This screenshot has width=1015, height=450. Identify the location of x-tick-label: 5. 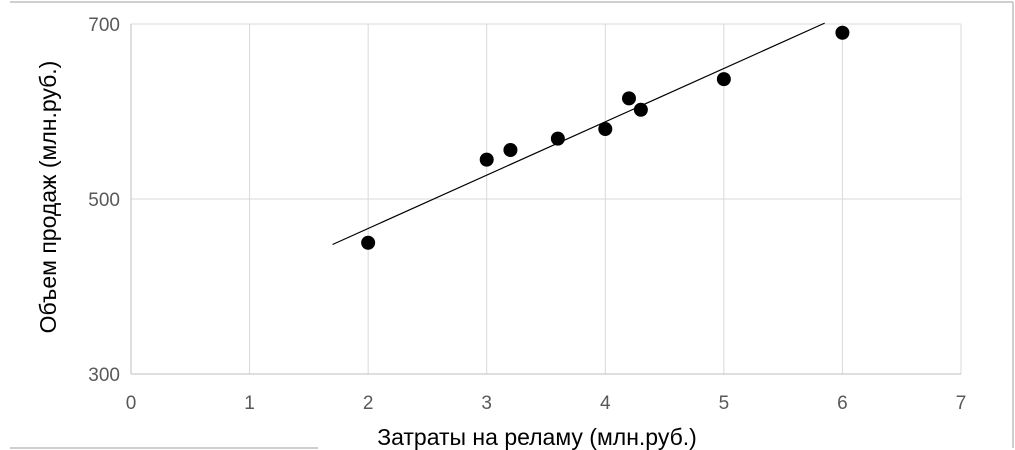
(724, 403).